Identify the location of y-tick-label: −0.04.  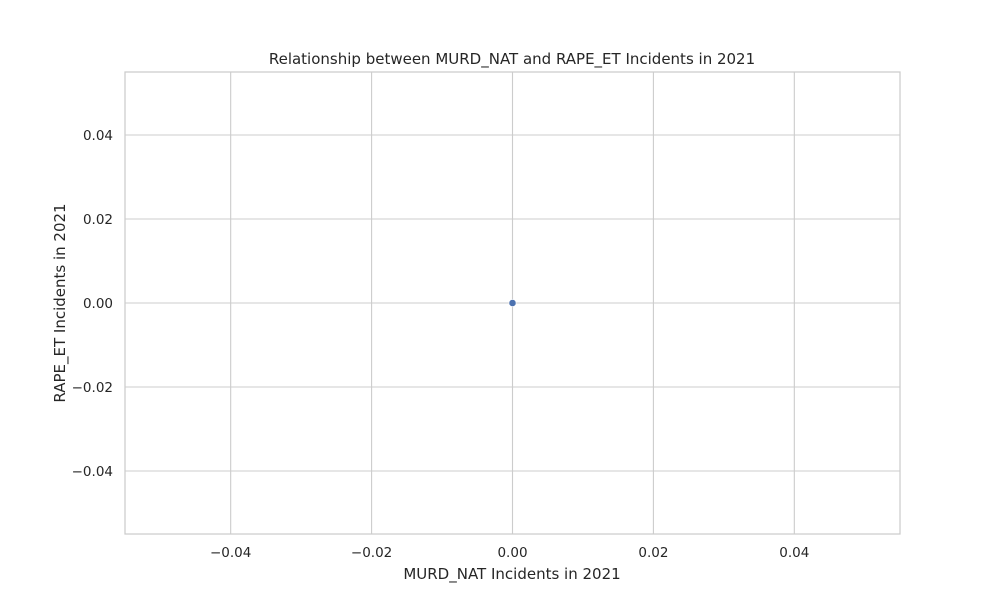
(92, 472).